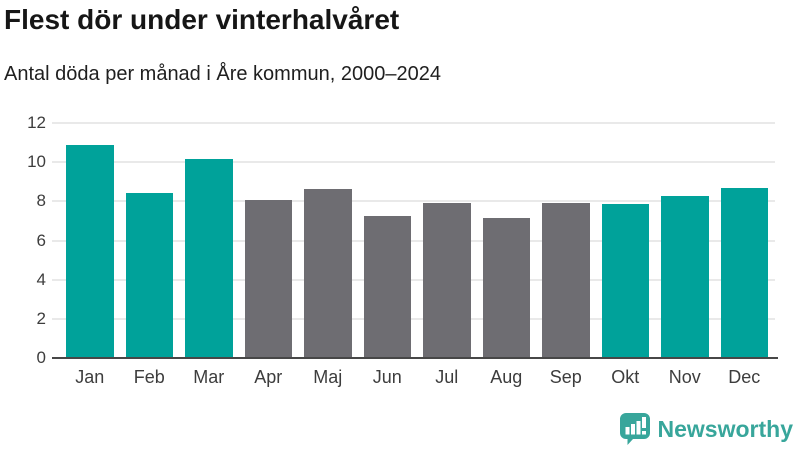 This screenshot has width=800, height=450. I want to click on bar-apr, so click(268, 279).